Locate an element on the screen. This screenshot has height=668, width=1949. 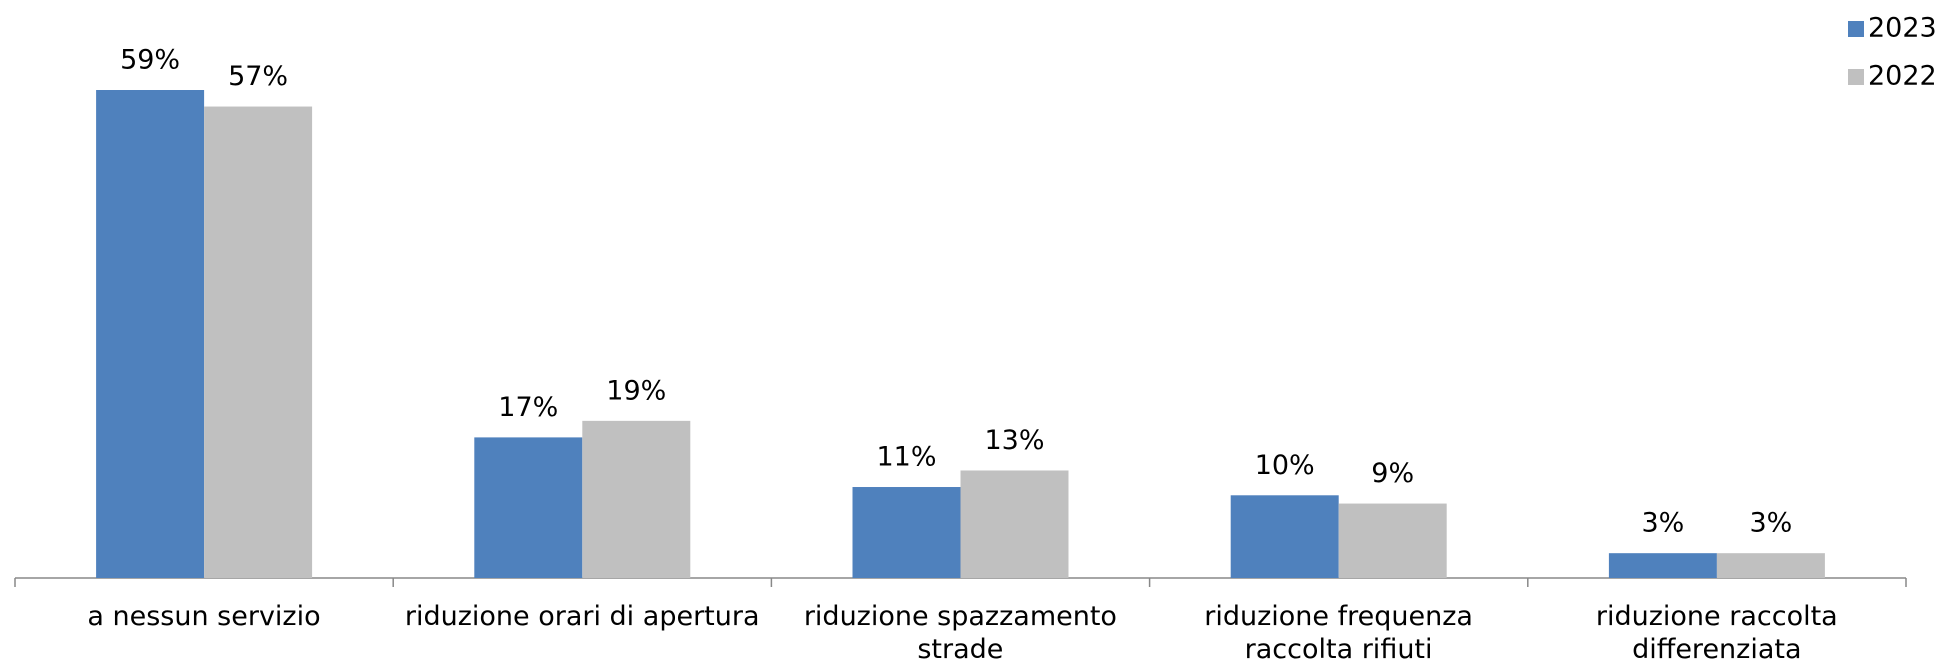
x-tick-label: riduzione orari di apertura is located at coordinates (582, 616).